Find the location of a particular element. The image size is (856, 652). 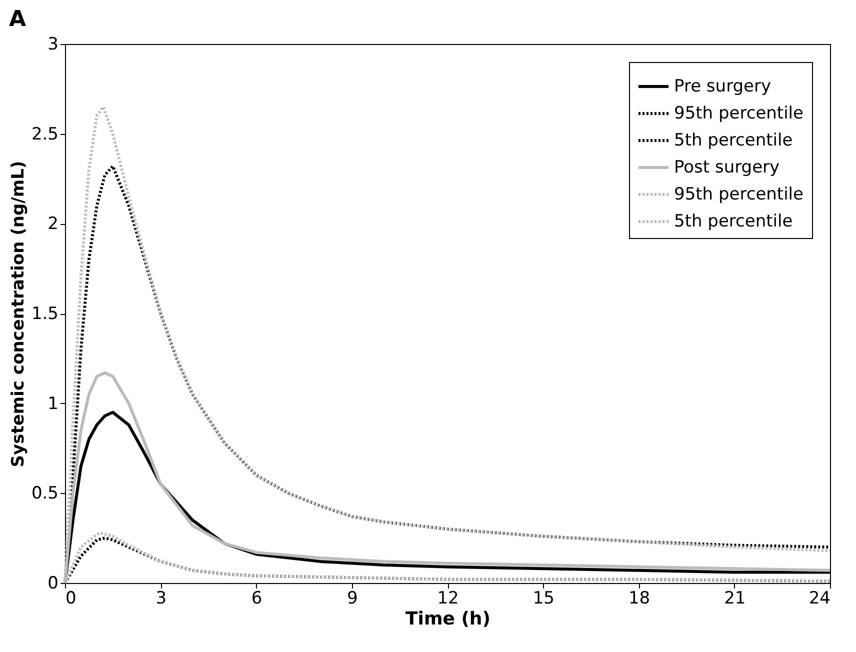

x-tick-label: 24 is located at coordinates (819, 598).